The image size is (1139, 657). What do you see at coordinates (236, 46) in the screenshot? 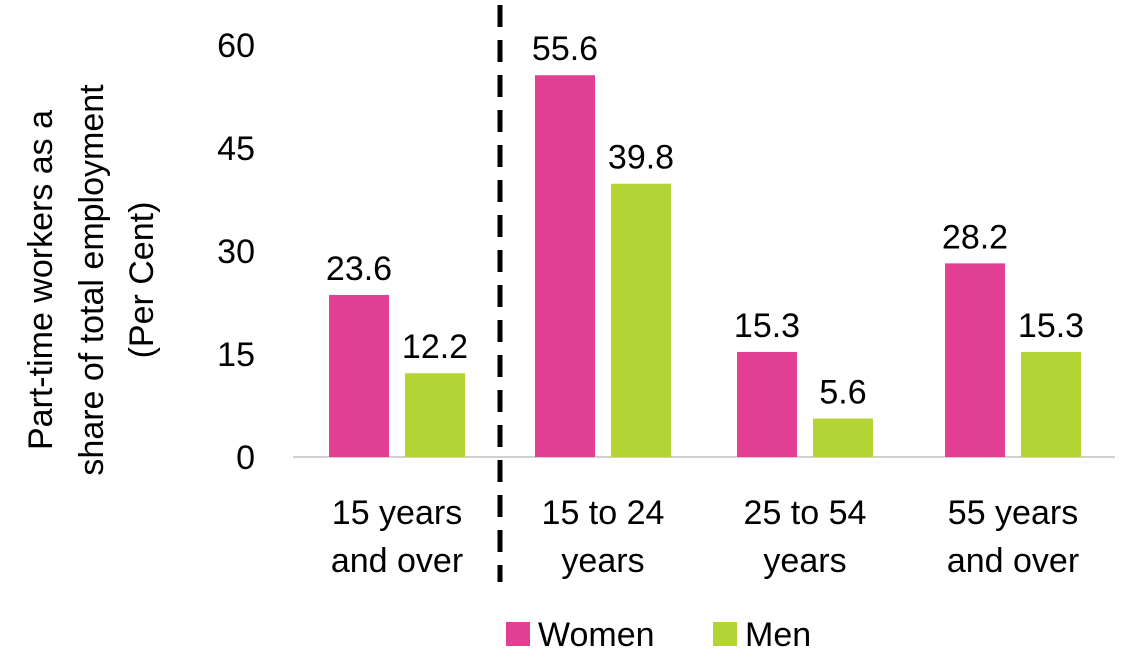
I see `y-tick-label: 60` at bounding box center [236, 46].